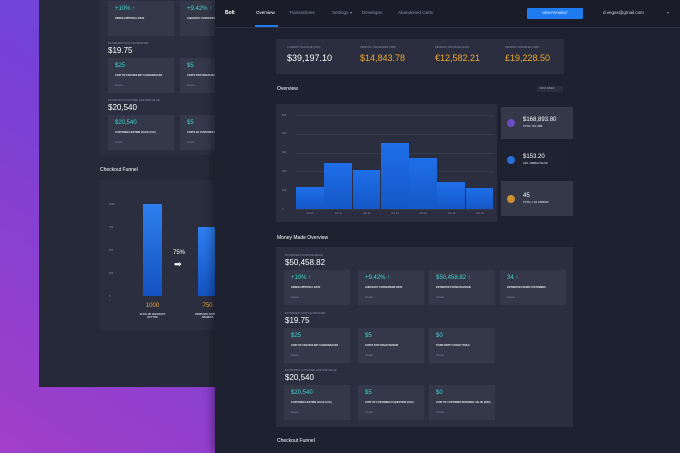  What do you see at coordinates (395, 209) in the screenshot?
I see `grid-line` at bounding box center [395, 209].